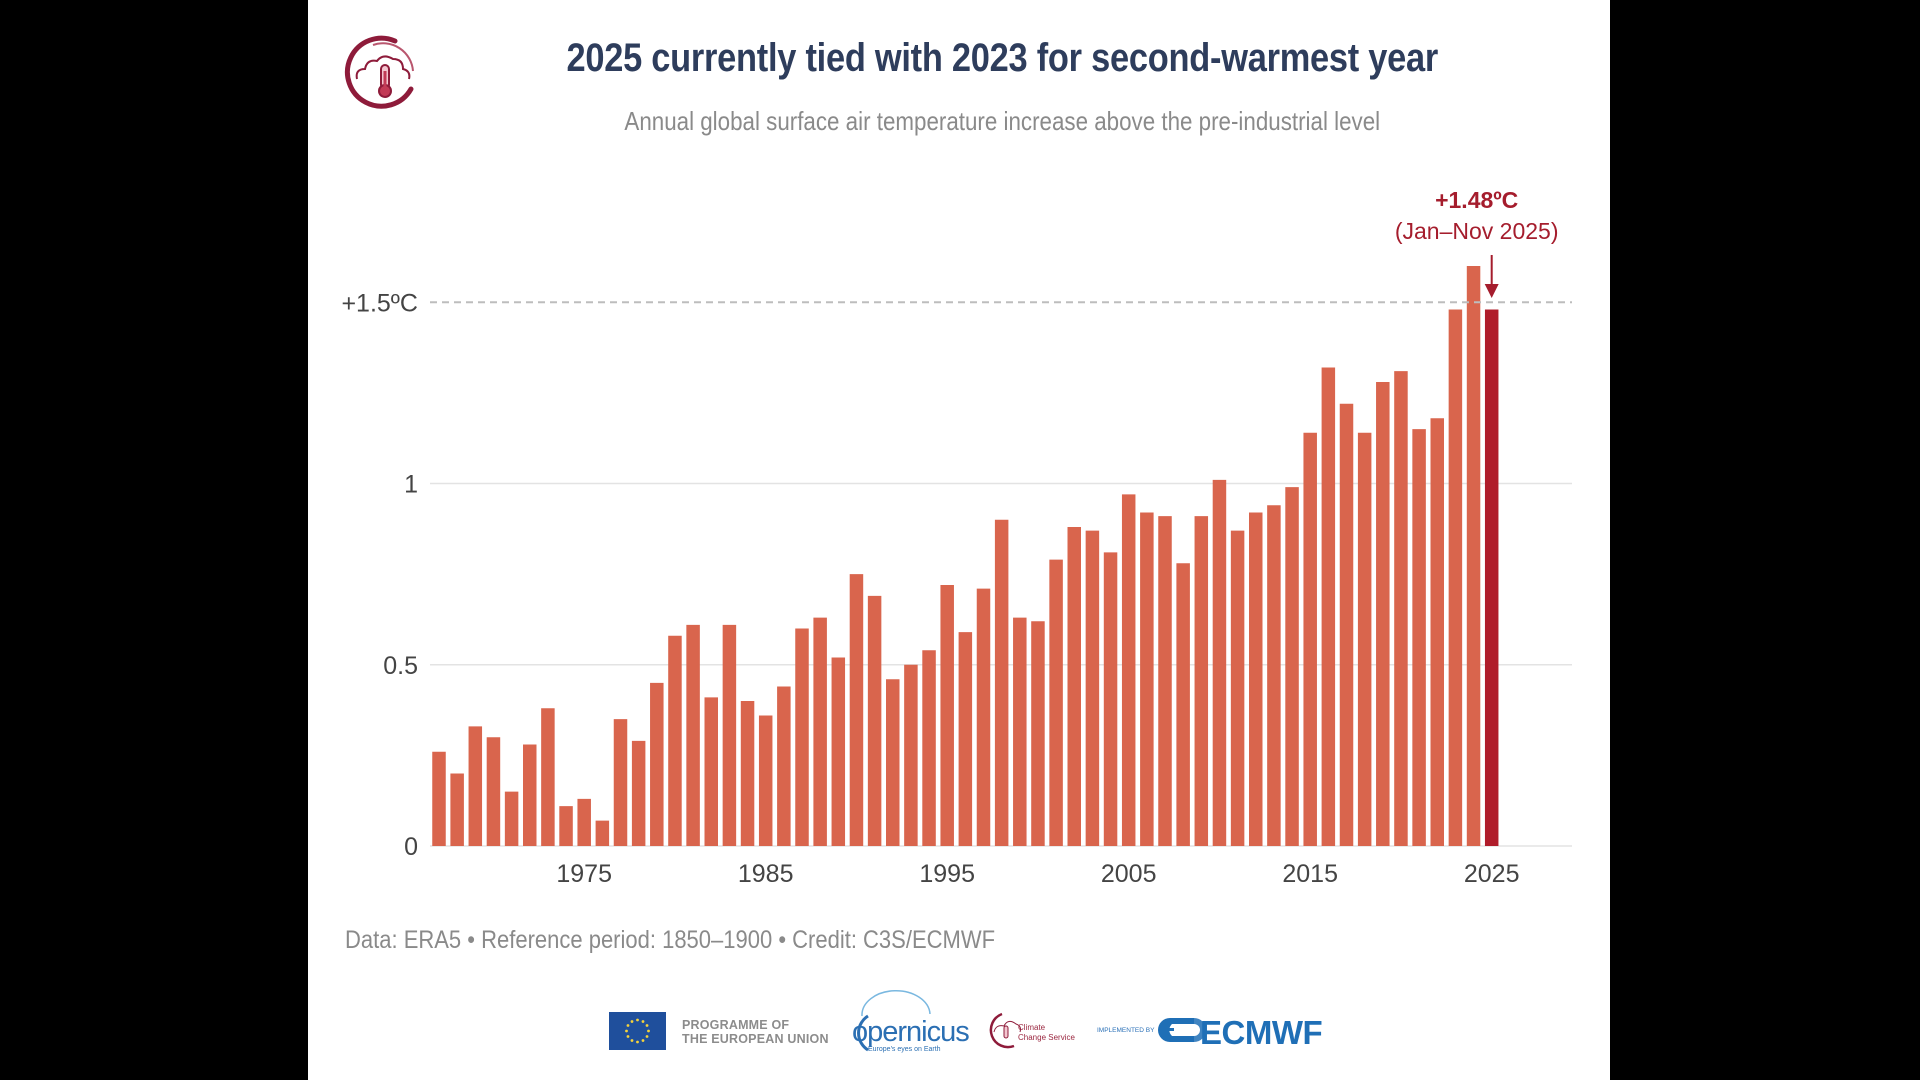 Image resolution: width=1920 pixels, height=1080 pixels. Describe the element at coordinates (747, 773) in the screenshot. I see `bar-1984` at that location.